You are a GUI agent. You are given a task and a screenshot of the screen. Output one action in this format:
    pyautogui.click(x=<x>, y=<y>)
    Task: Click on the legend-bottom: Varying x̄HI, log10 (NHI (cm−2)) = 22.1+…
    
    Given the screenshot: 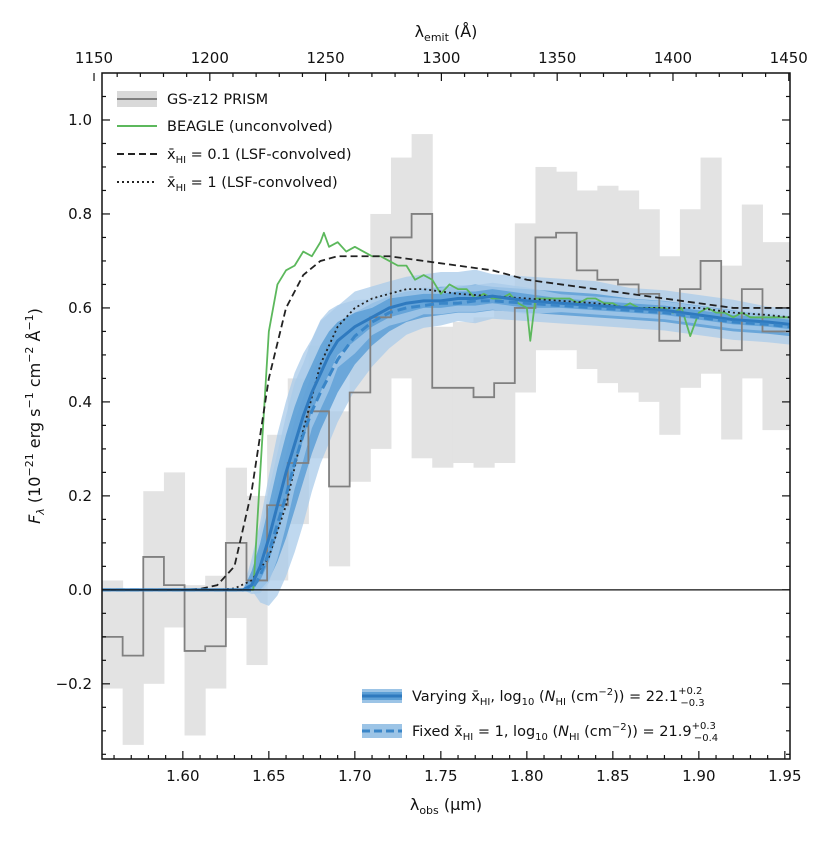 What is the action you would take?
    pyautogui.click(x=540, y=715)
    